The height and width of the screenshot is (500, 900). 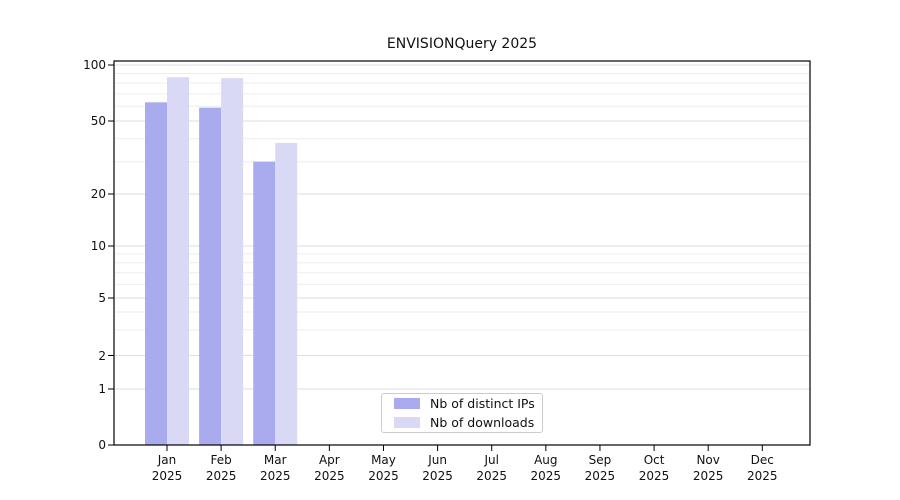 What do you see at coordinates (232, 261) in the screenshot?
I see `bar-downloads-feb-2025` at bounding box center [232, 261].